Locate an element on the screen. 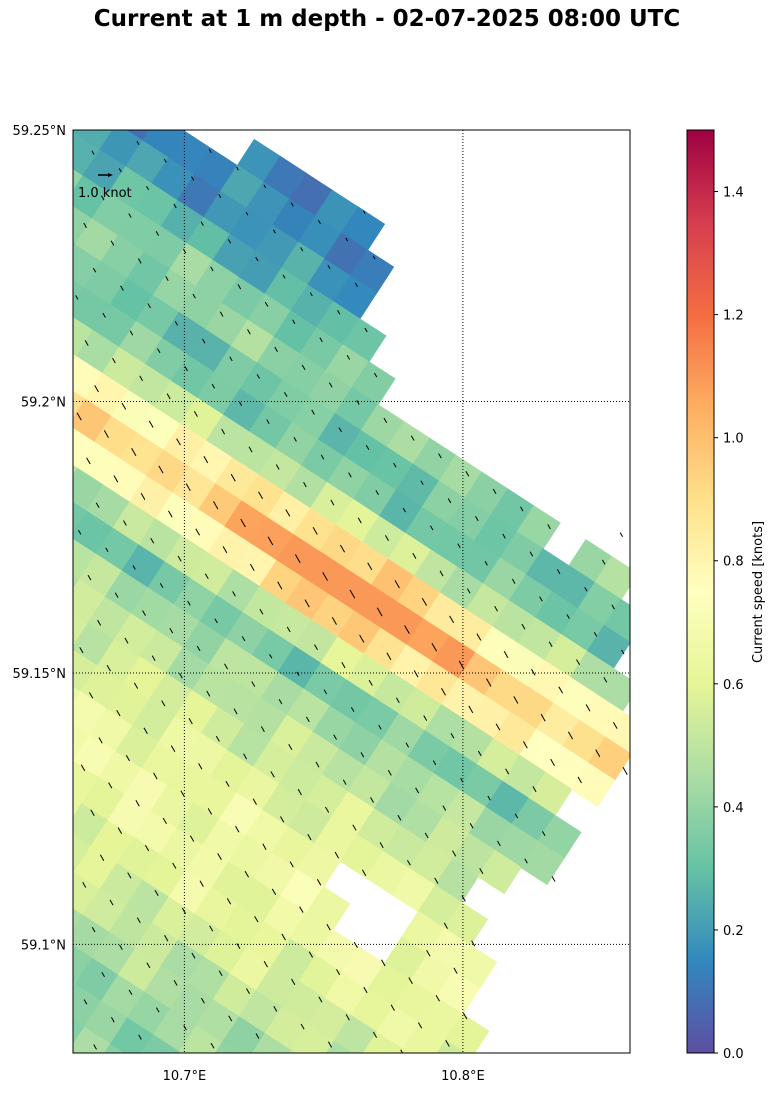 Image resolution: width=774 pixels, height=1093 pixels. colorbar-frame is located at coordinates (700, 591).